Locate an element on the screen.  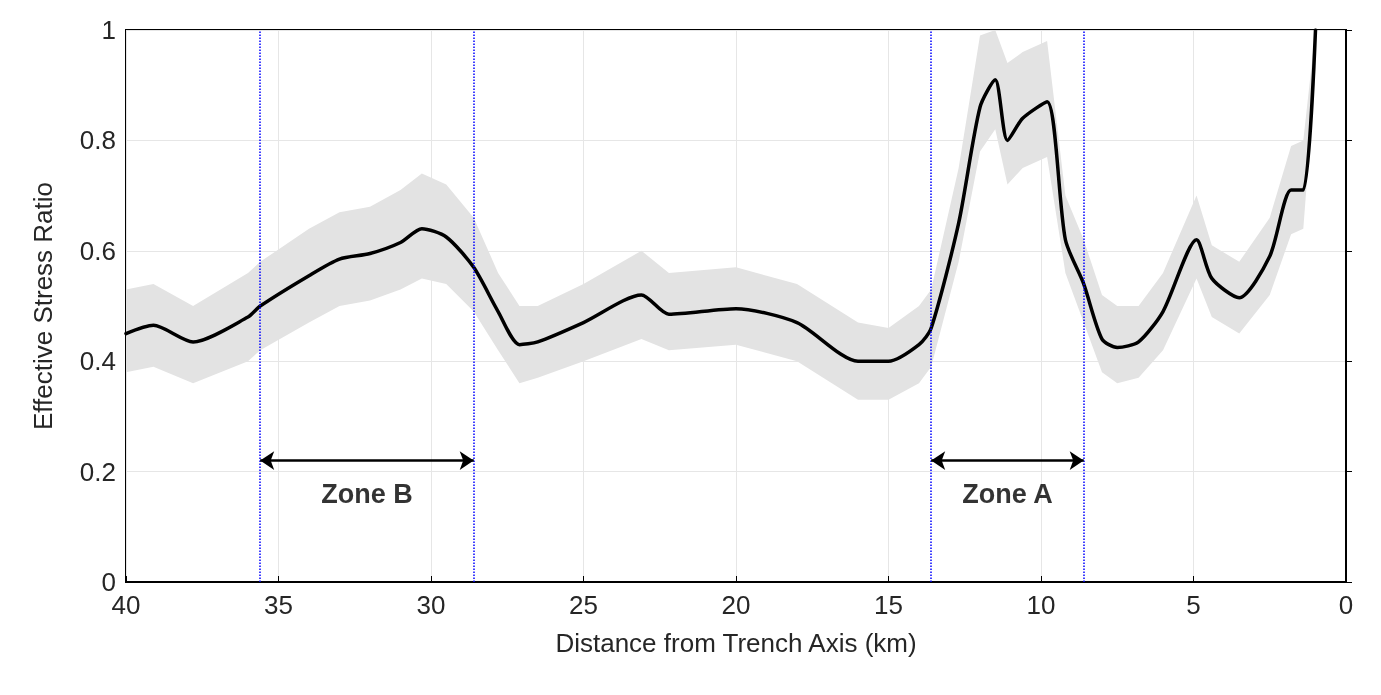
x-tick-label: 0 is located at coordinates (1346, 605).